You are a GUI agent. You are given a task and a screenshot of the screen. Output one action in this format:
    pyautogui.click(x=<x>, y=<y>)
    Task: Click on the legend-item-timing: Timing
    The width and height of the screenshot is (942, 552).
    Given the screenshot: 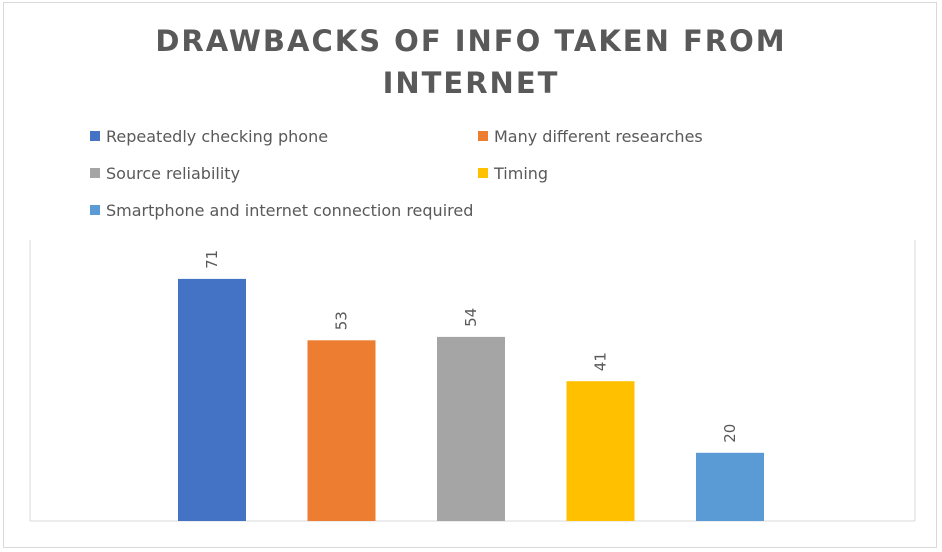 What is the action you would take?
    pyautogui.click(x=513, y=173)
    